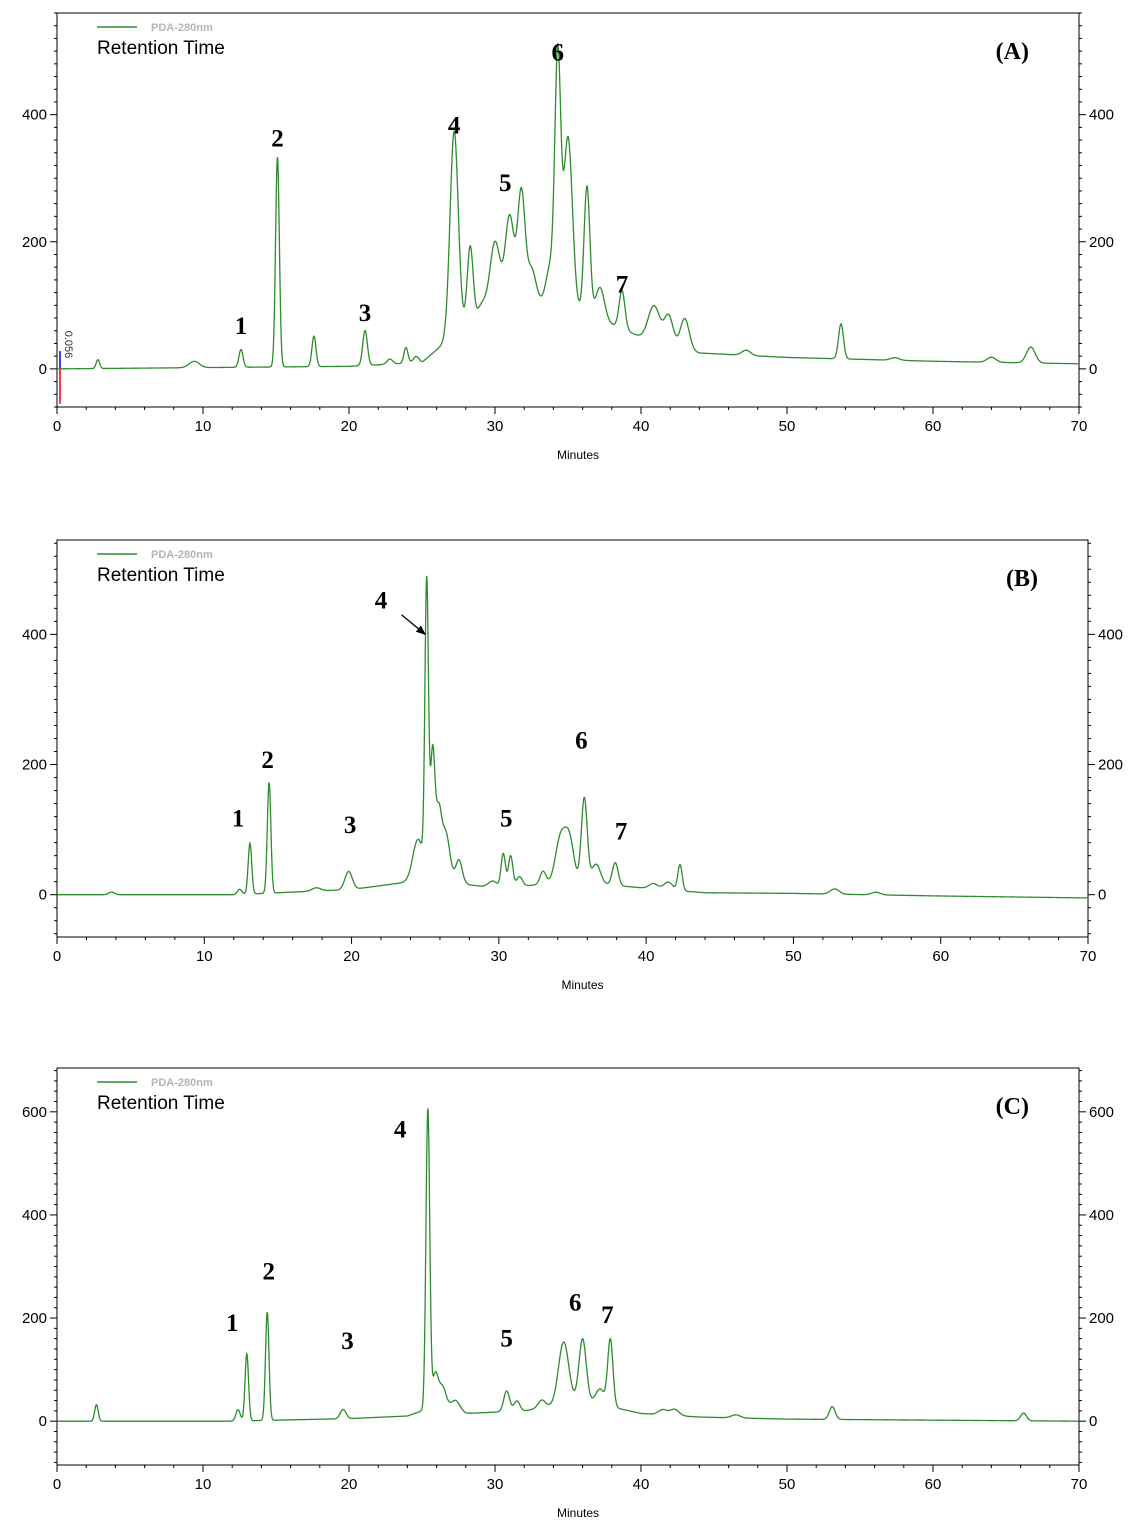 Image resolution: width=1136 pixels, height=1522 pixels. I want to click on panel-label: (B), so click(1022, 579).